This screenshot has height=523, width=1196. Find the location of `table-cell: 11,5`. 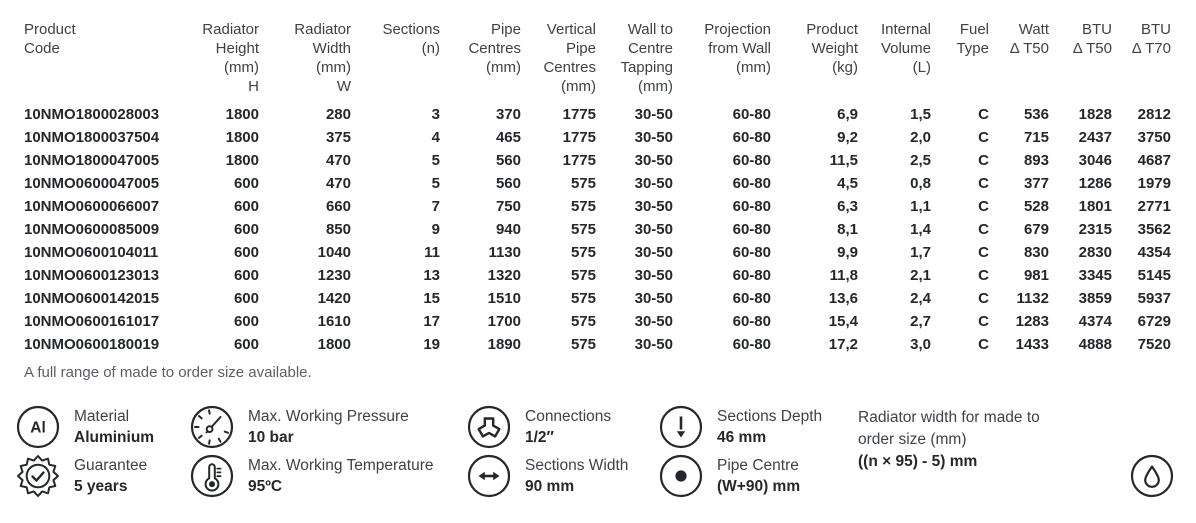

table-cell: 11,5 is located at coordinates (843, 160).